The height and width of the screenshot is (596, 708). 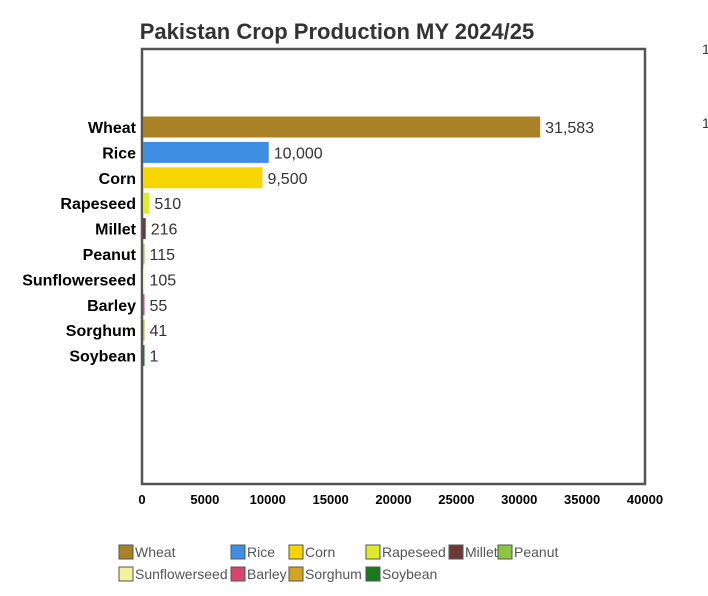 I want to click on value-label: 1, so click(x=154, y=357).